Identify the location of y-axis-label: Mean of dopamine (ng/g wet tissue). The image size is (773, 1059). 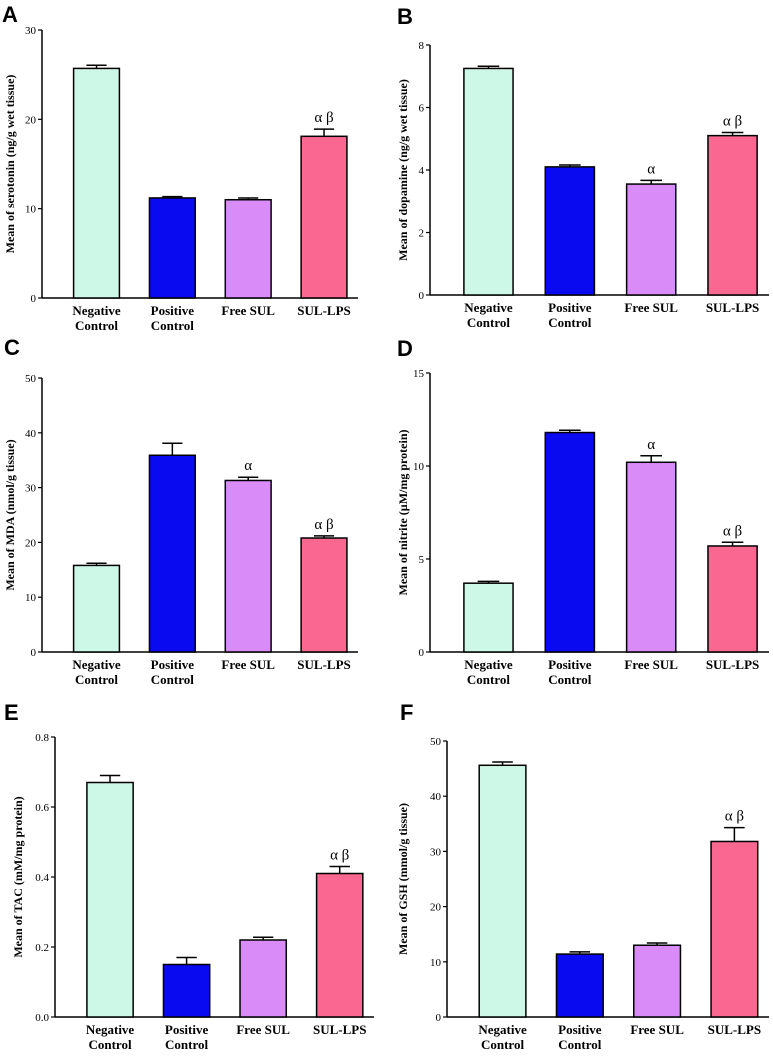
(403, 170).